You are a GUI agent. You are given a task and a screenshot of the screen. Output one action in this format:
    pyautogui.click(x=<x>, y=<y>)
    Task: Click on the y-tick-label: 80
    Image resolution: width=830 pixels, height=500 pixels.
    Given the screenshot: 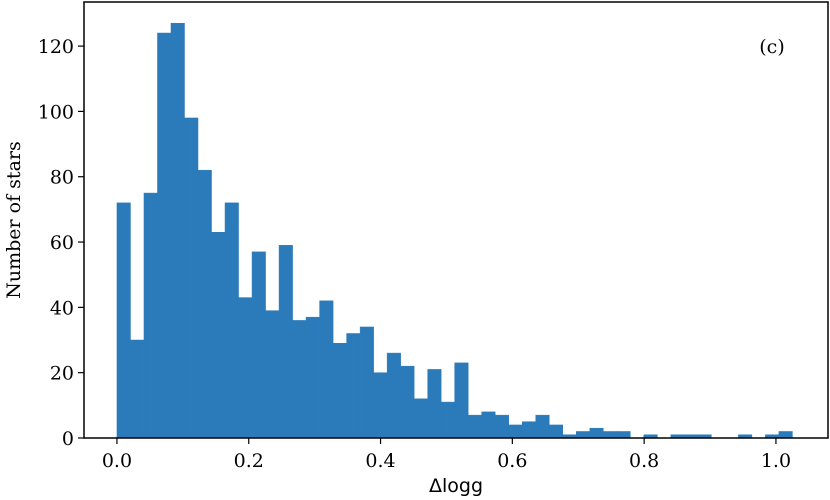 What is the action you would take?
    pyautogui.click(x=62, y=178)
    